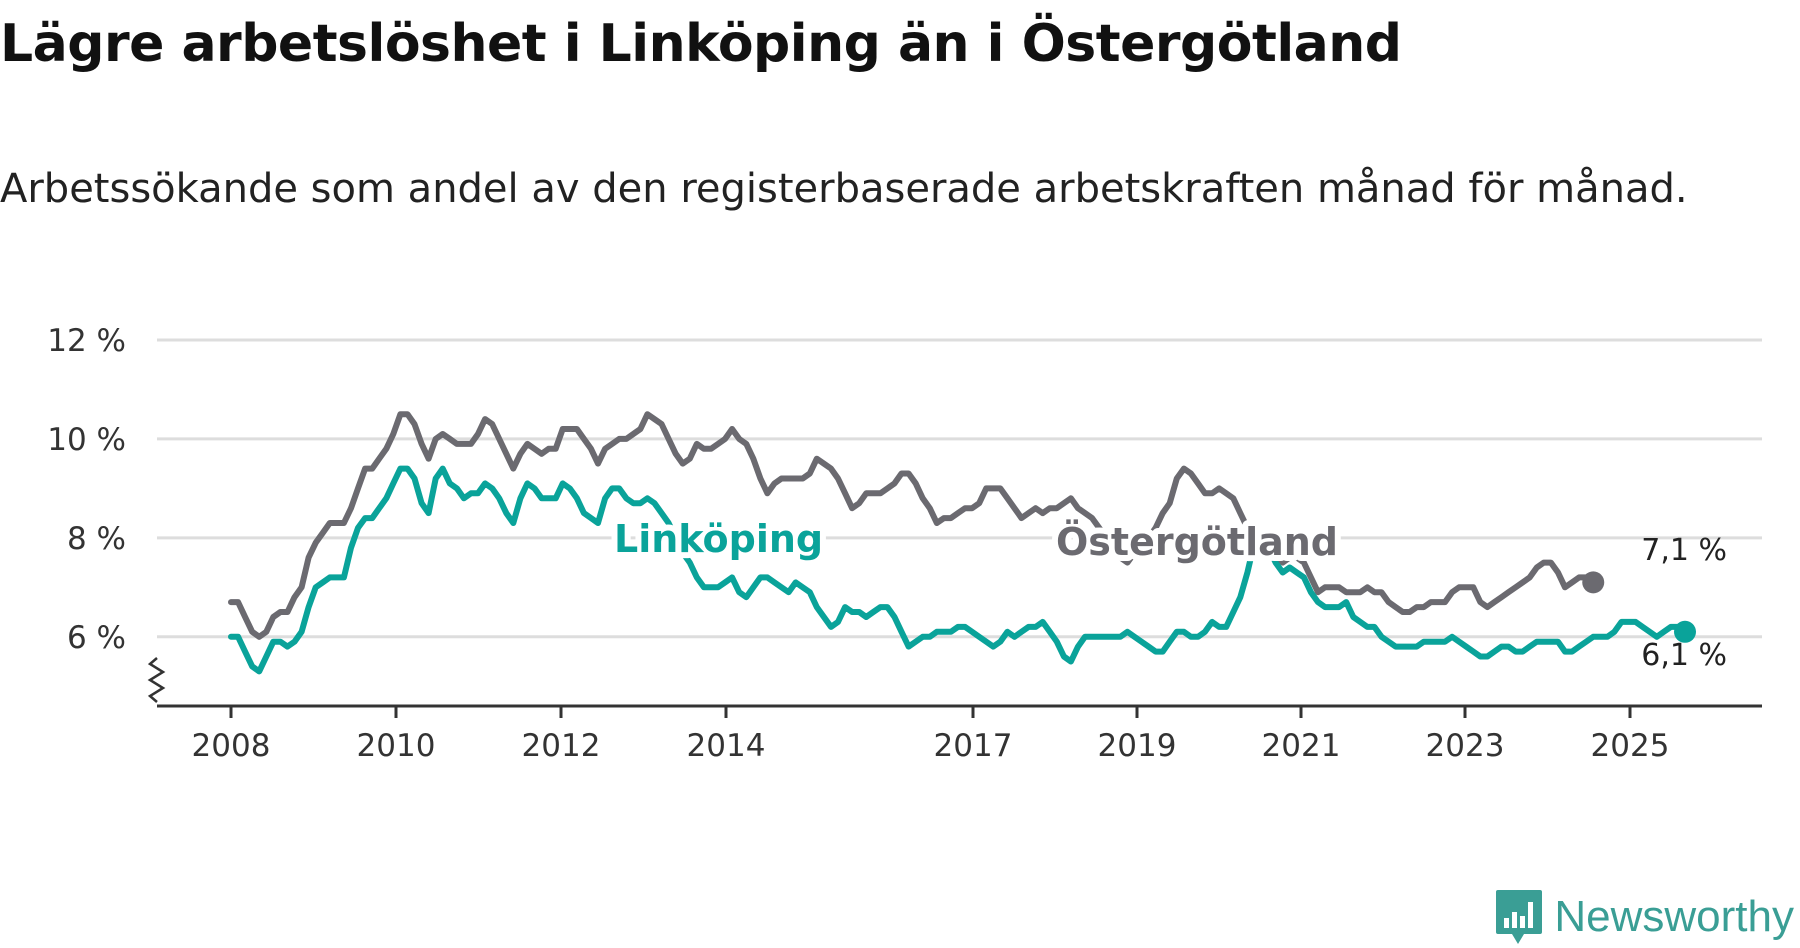  I want to click on axes: 2008 2010 2012 2014 2017 2019 2021 2023 2025, so click(954, 710).